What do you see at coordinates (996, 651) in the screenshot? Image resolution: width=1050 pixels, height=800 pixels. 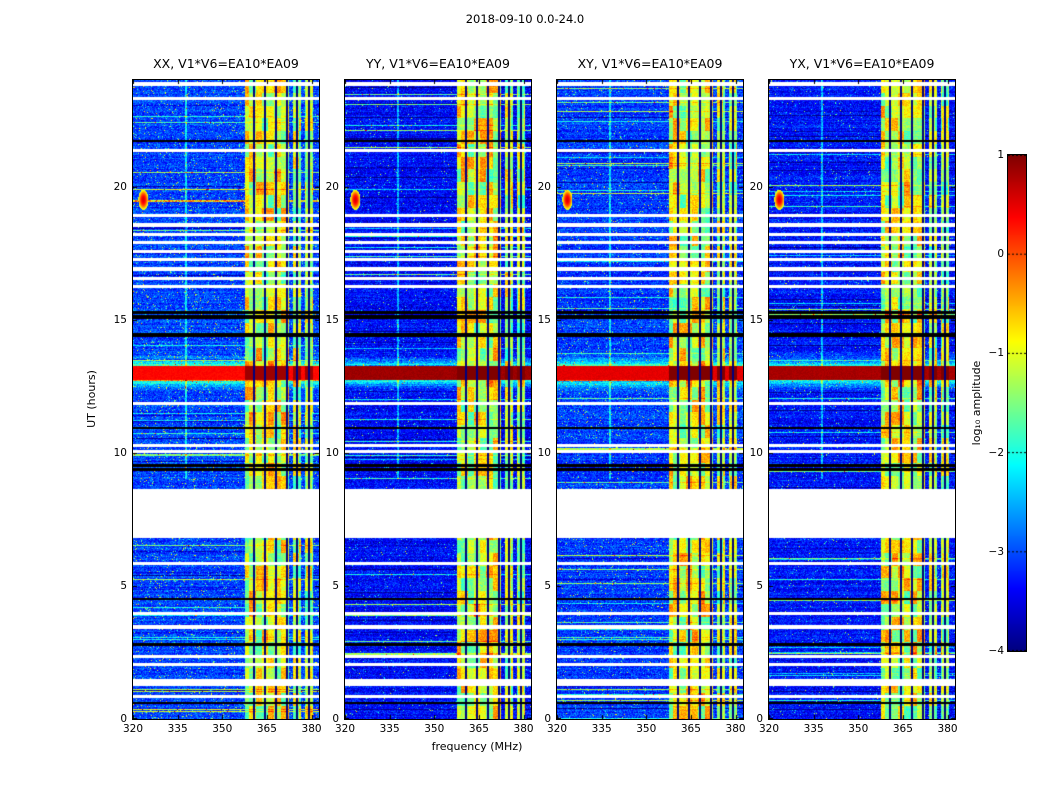 I see `colorbar-tick-label: −4` at bounding box center [996, 651].